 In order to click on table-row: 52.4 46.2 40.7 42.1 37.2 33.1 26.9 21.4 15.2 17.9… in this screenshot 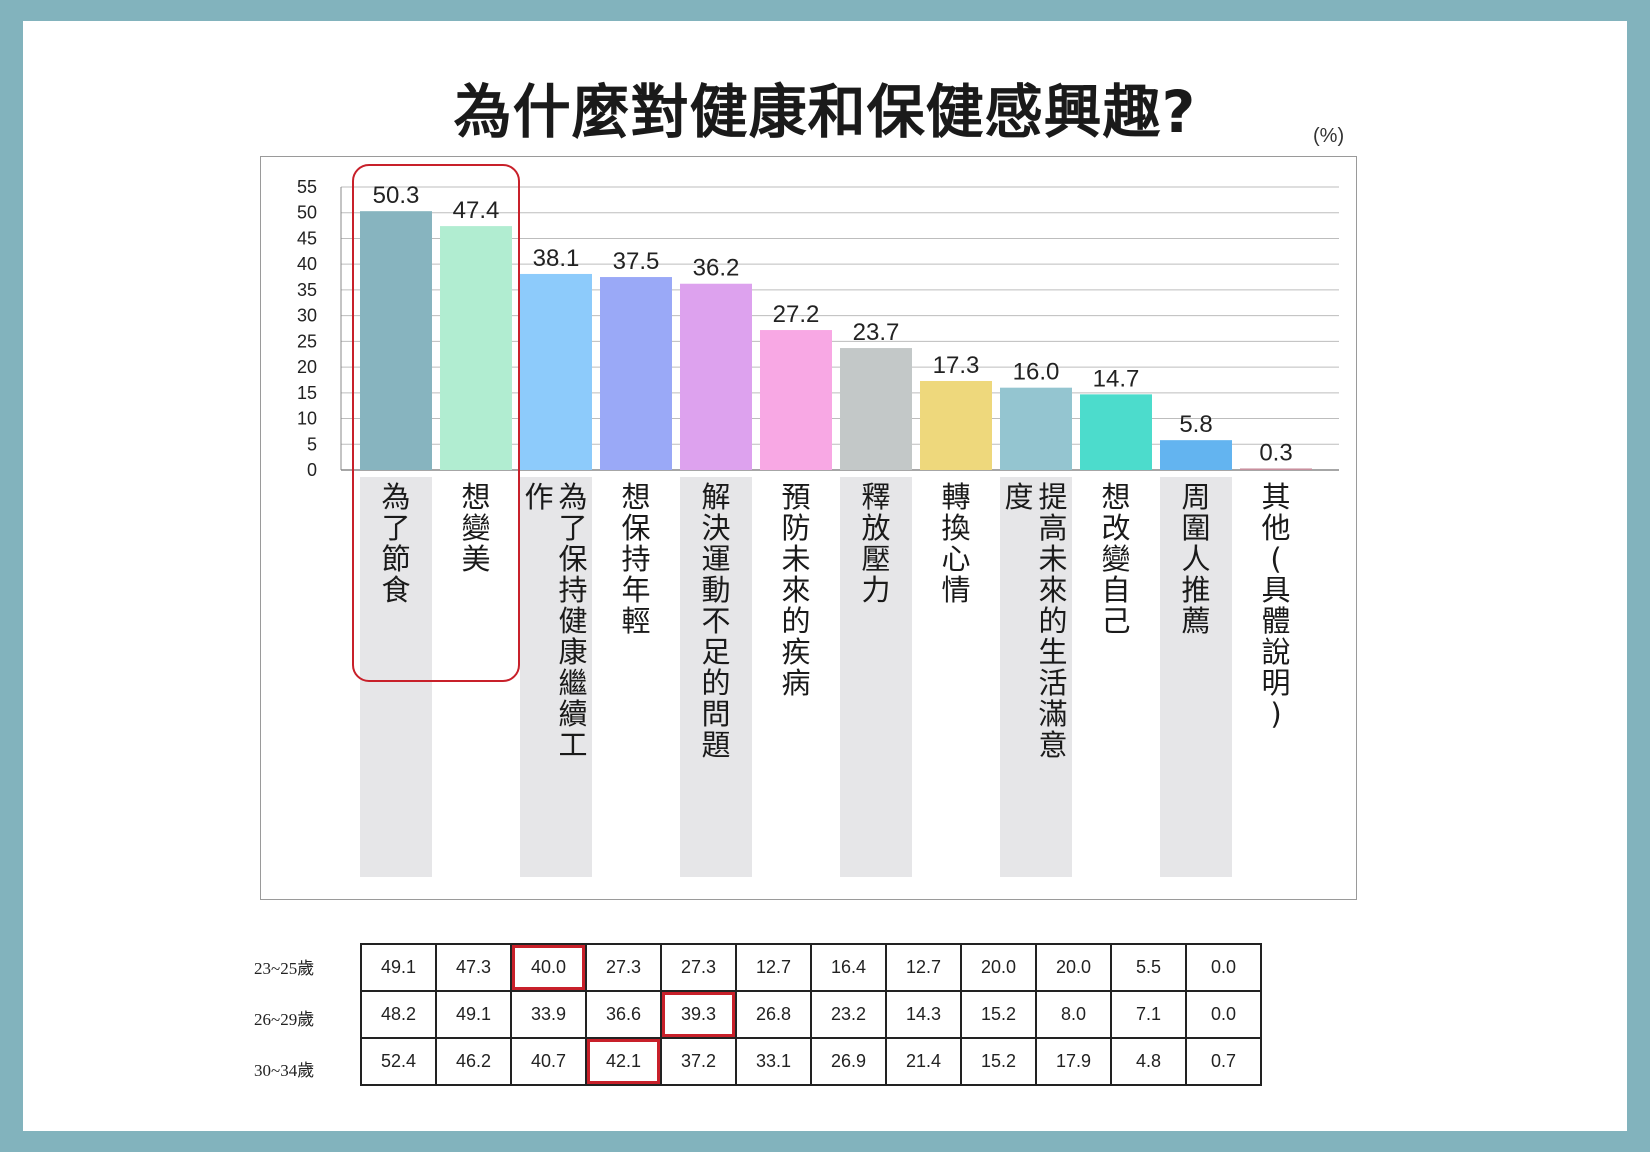, I will do `click(811, 1061)`.